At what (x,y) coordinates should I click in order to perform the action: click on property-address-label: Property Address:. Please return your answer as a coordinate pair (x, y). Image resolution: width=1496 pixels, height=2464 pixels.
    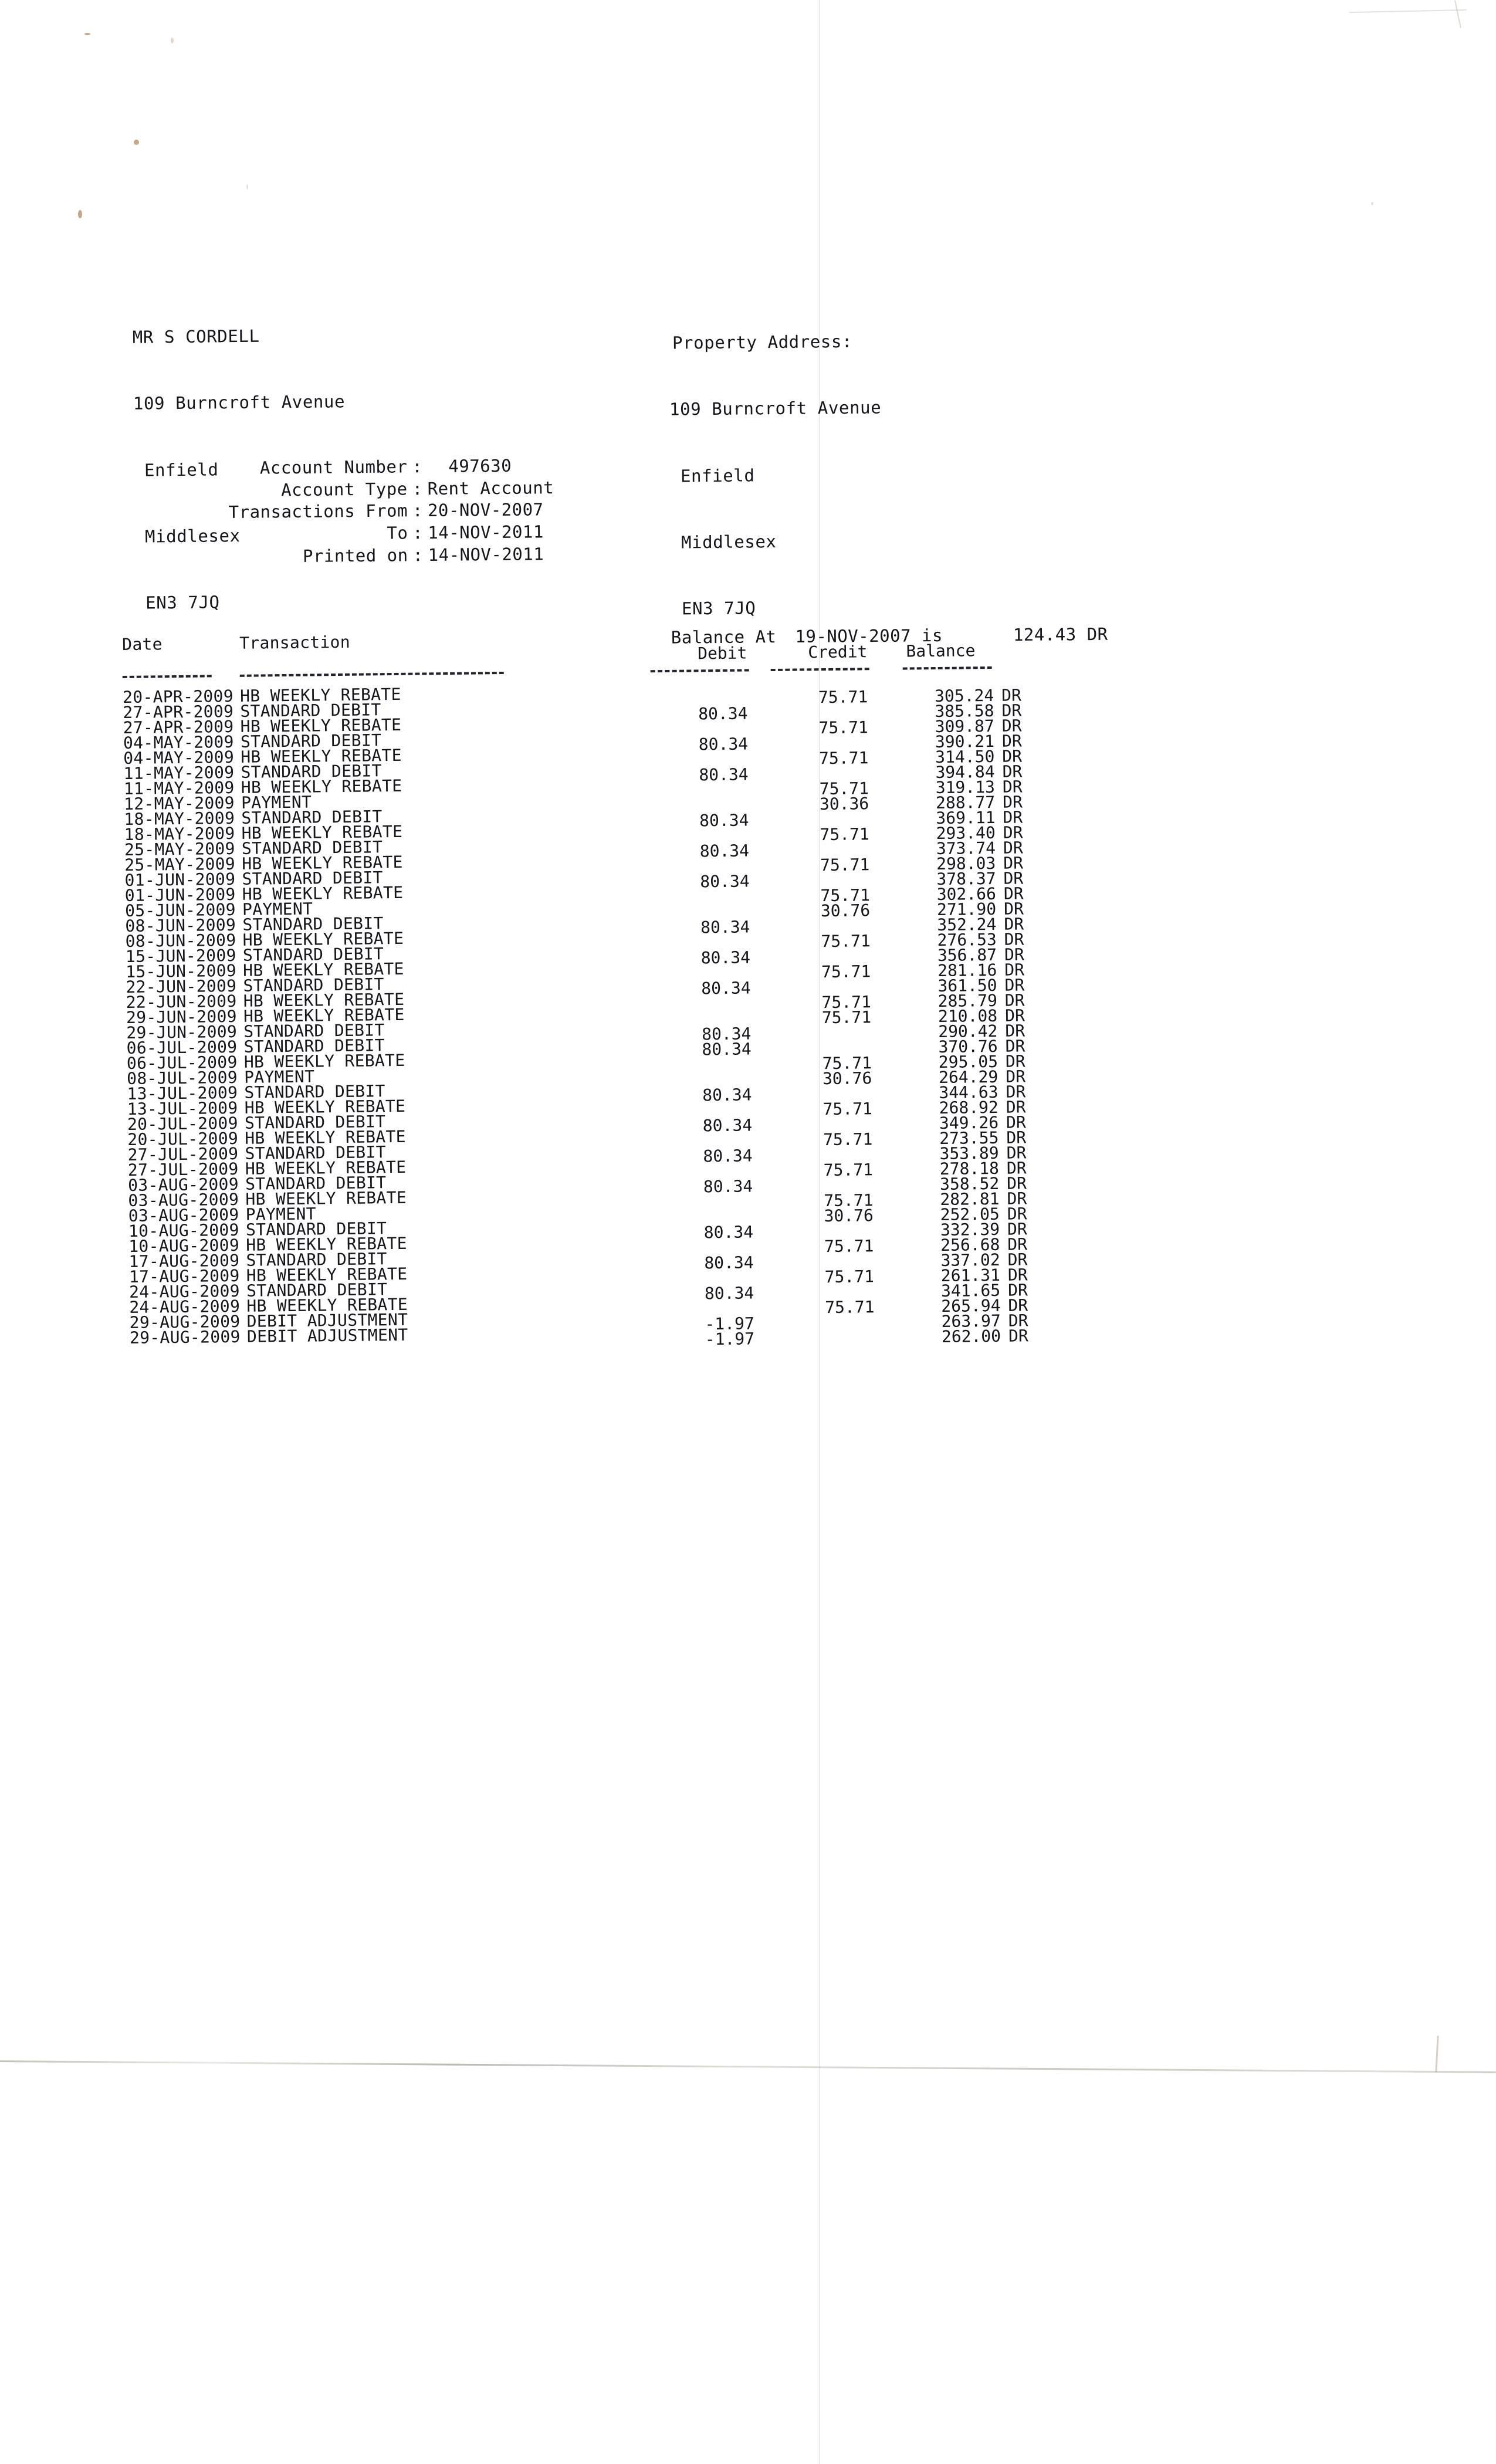
    Looking at the image, I should click on (762, 342).